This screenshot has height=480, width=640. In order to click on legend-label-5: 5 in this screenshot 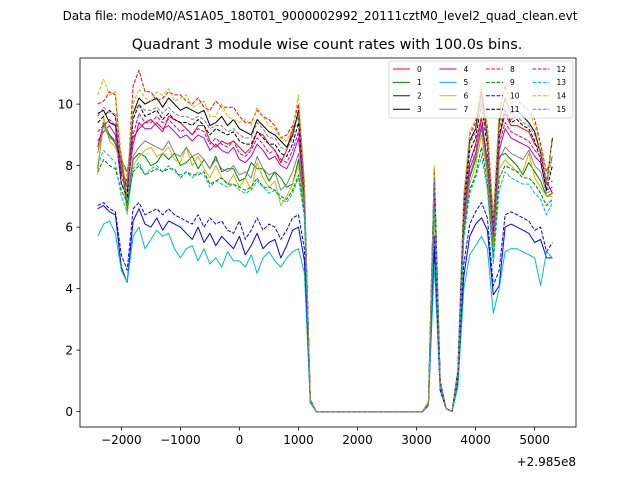, I will do `click(466, 82)`.